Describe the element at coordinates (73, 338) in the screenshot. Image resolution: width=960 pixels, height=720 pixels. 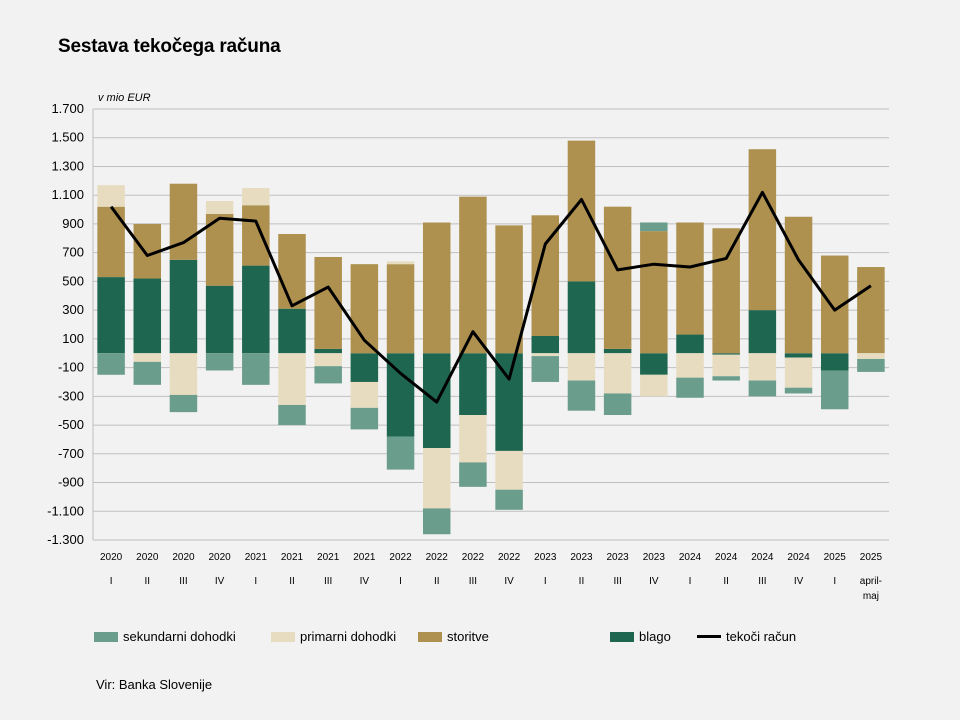
I see `y-tick-label: 100` at that location.